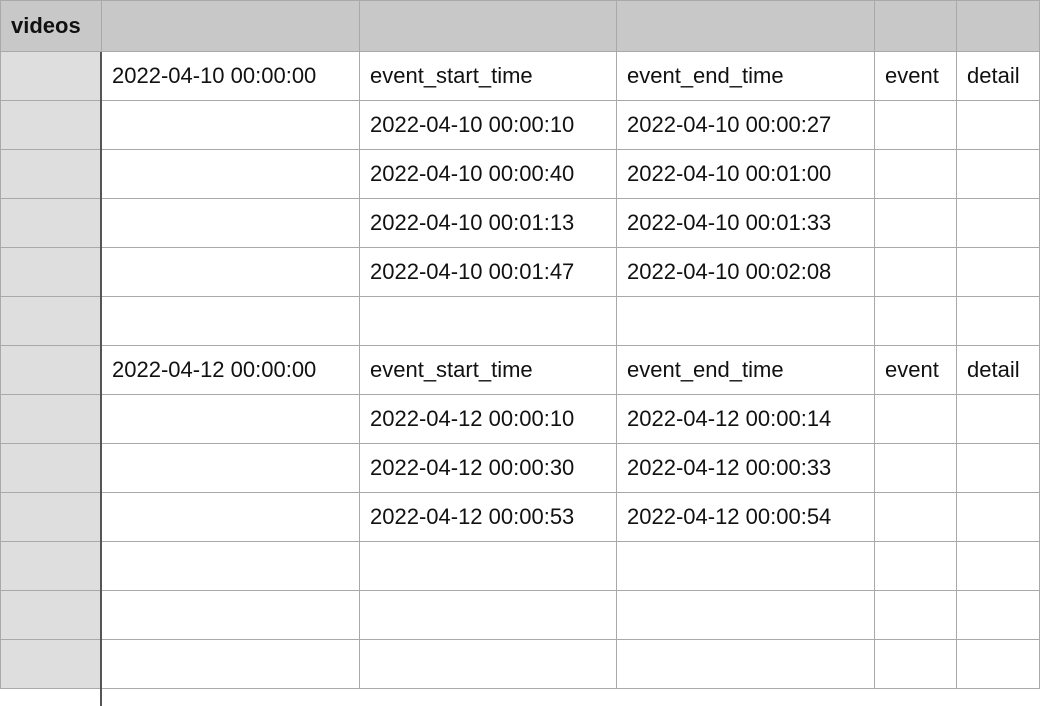  Describe the element at coordinates (230, 76) in the screenshot. I see `table-cell: 2022-04-10 00:00:00` at that location.